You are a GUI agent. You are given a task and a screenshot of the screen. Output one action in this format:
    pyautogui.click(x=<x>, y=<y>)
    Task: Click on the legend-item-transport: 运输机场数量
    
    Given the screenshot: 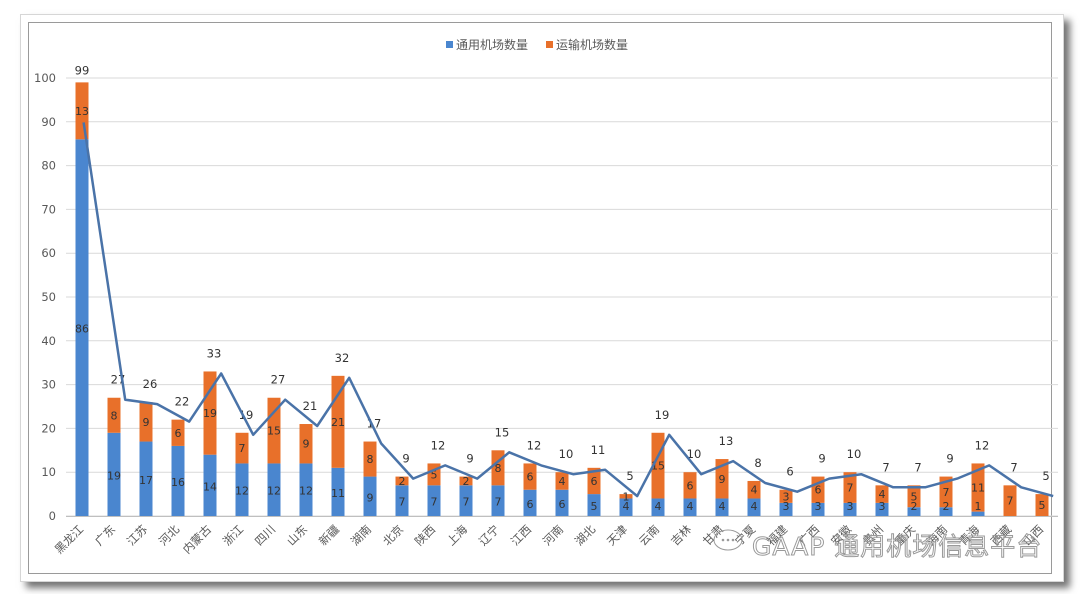 What is the action you would take?
    pyautogui.click(x=587, y=44)
    